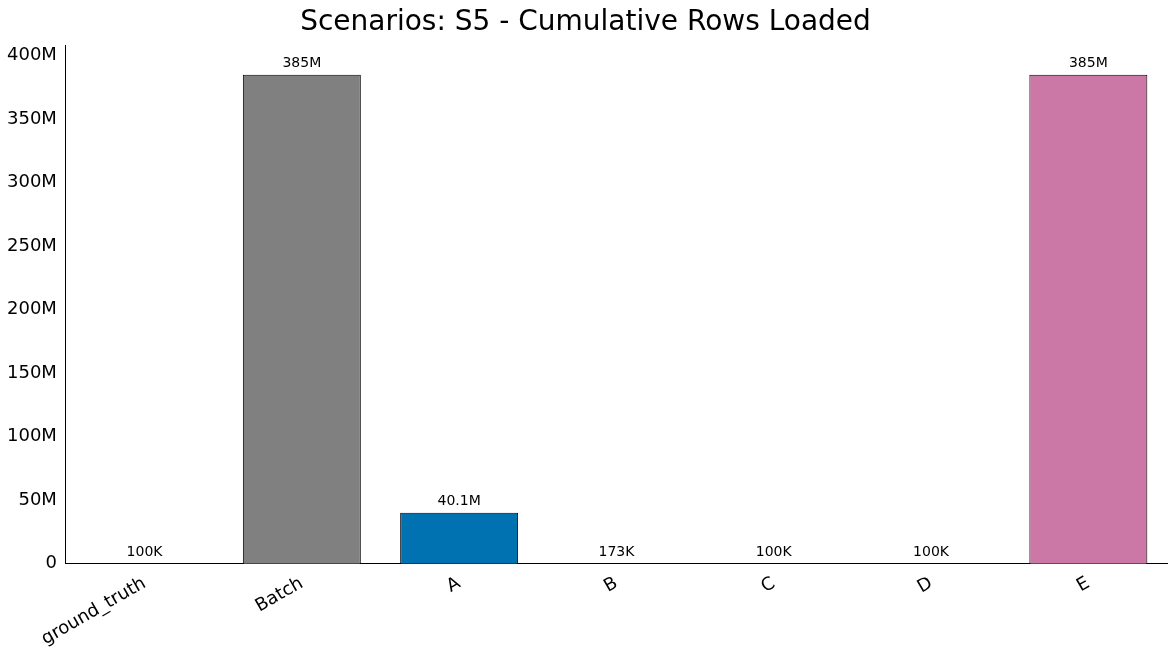 The image size is (1169, 657). I want to click on y-tick-label: 350M, so click(32, 117).